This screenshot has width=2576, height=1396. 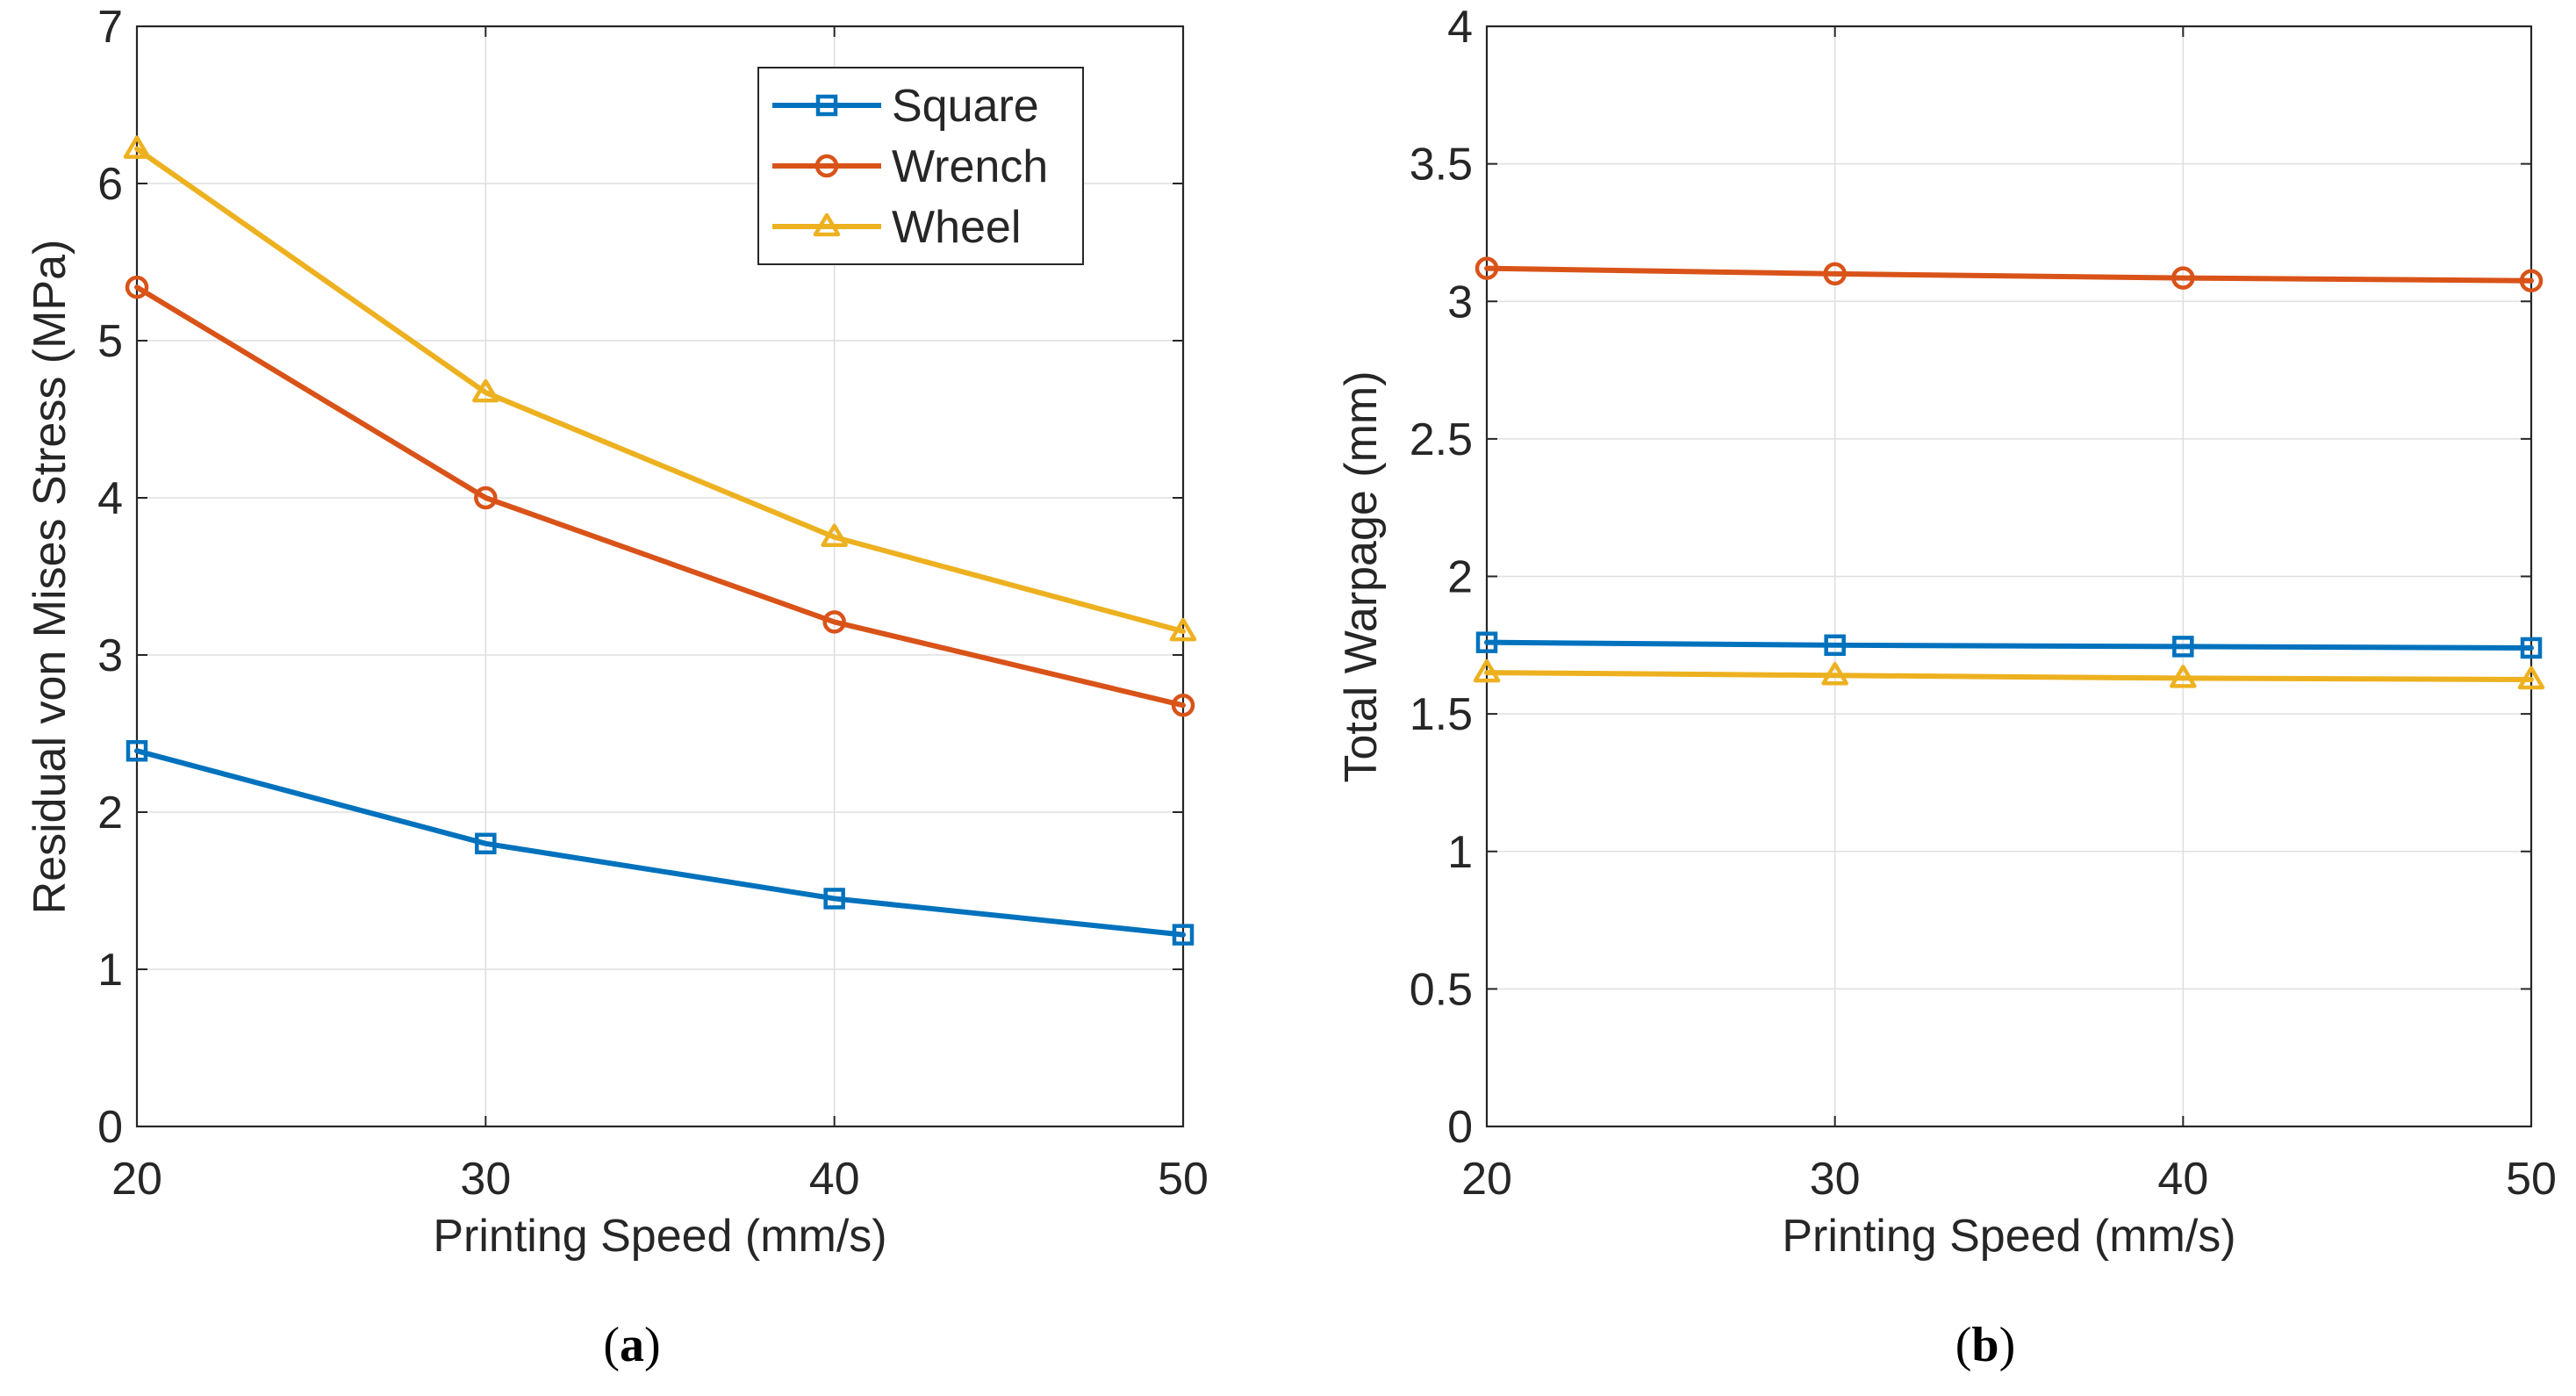 What do you see at coordinates (827, 225) in the screenshot?
I see `legend-marker-wheel` at bounding box center [827, 225].